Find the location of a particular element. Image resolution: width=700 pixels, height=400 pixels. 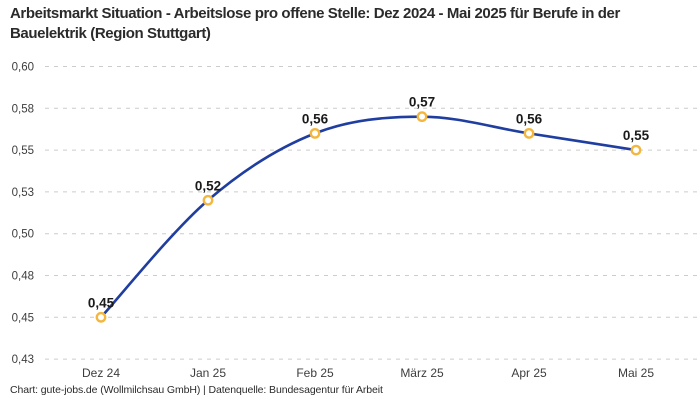

data-point-label: 0,57 is located at coordinates (422, 102).